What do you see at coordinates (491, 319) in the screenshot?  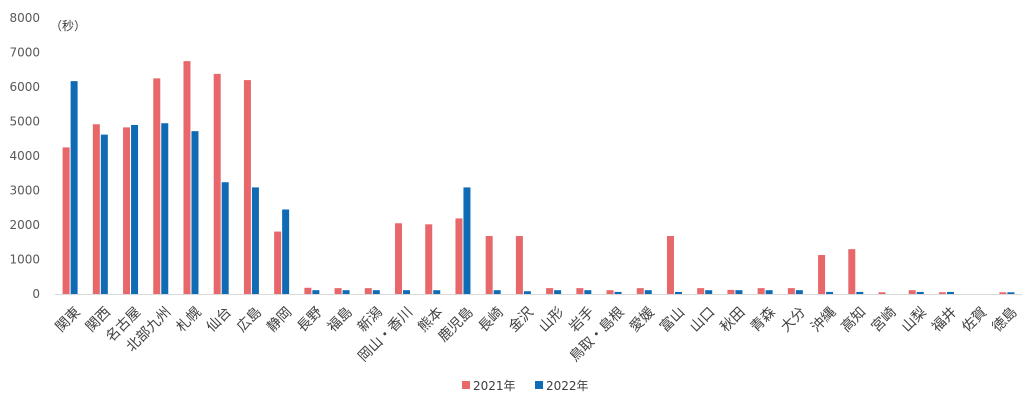 I see `x-category-label: 長崎` at bounding box center [491, 319].